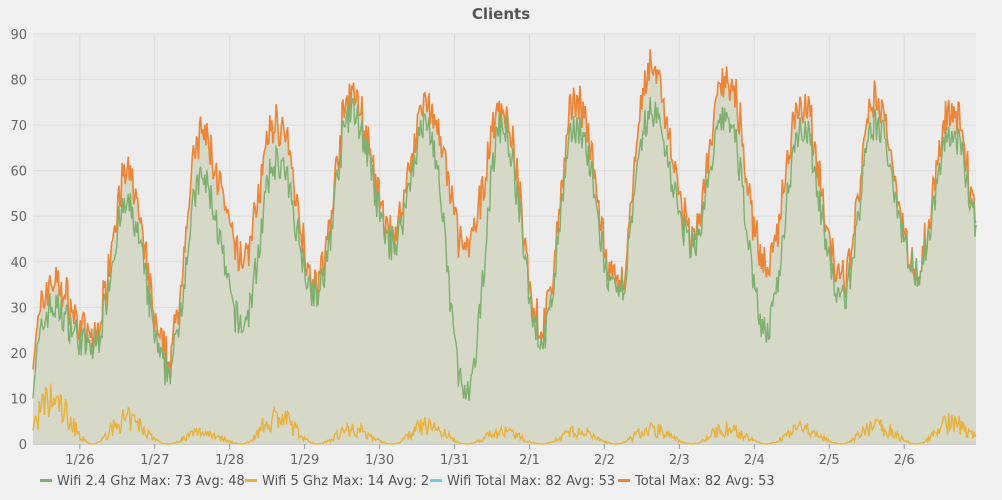  What do you see at coordinates (604, 460) in the screenshot?
I see `x-tick-label: 2/2` at bounding box center [604, 460].